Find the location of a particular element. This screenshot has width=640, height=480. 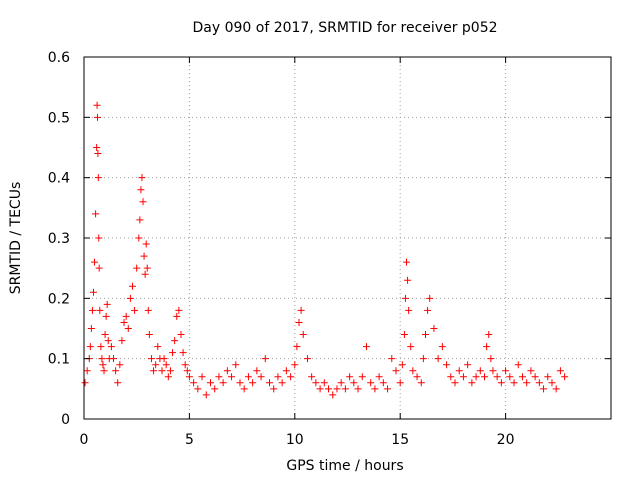

y-tick-label: 0.5 is located at coordinates (59, 118).